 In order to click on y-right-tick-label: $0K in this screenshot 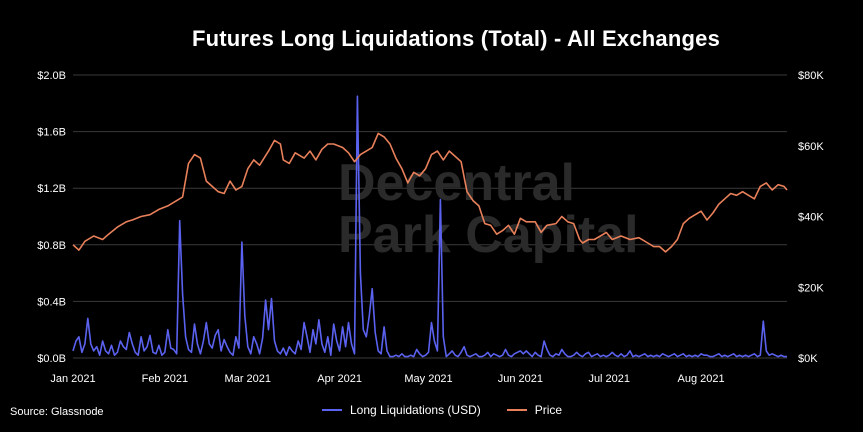, I will do `click(808, 359)`.